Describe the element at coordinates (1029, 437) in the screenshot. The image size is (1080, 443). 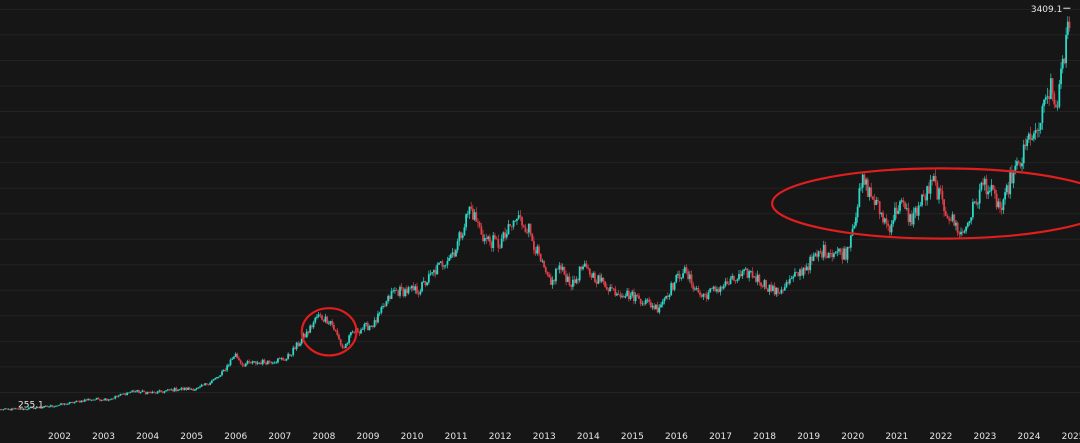
I see `x-tick-label: 2024` at that location.